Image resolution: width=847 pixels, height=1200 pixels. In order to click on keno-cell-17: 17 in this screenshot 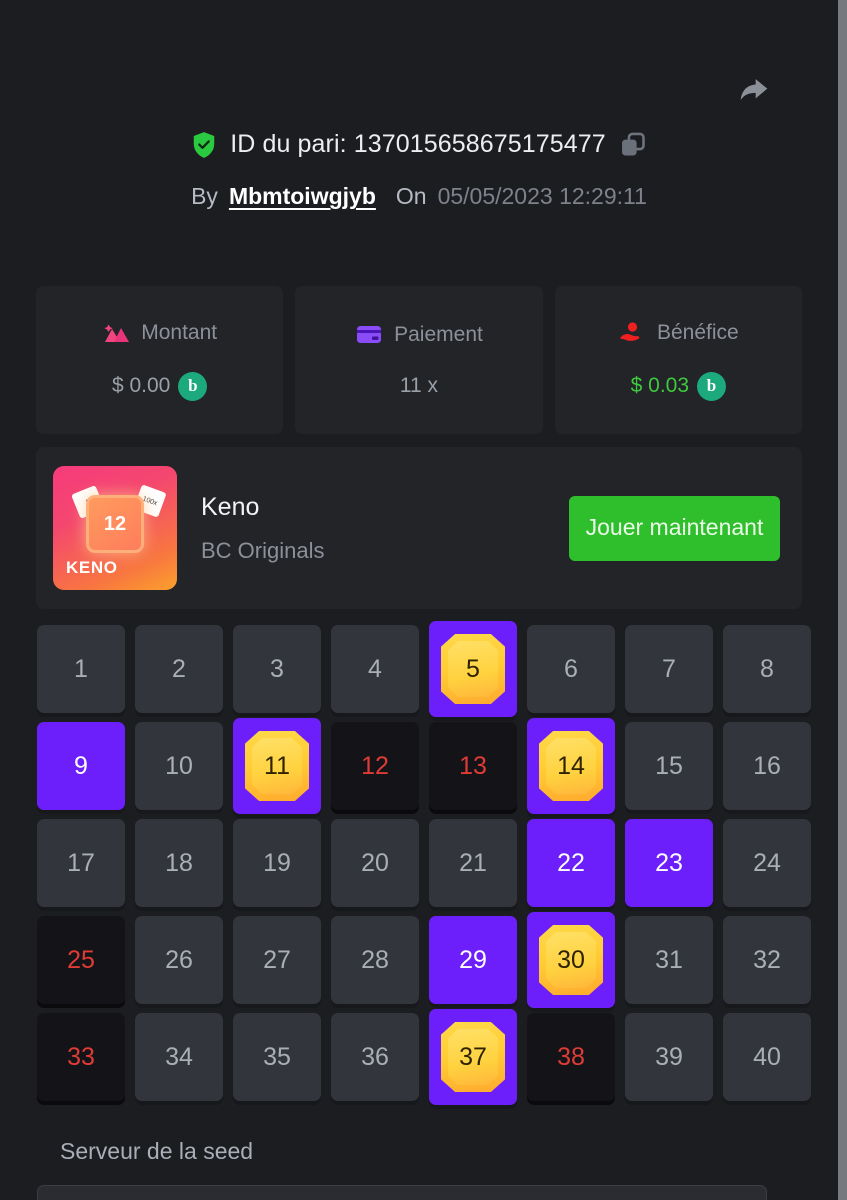, I will do `click(81, 863)`.